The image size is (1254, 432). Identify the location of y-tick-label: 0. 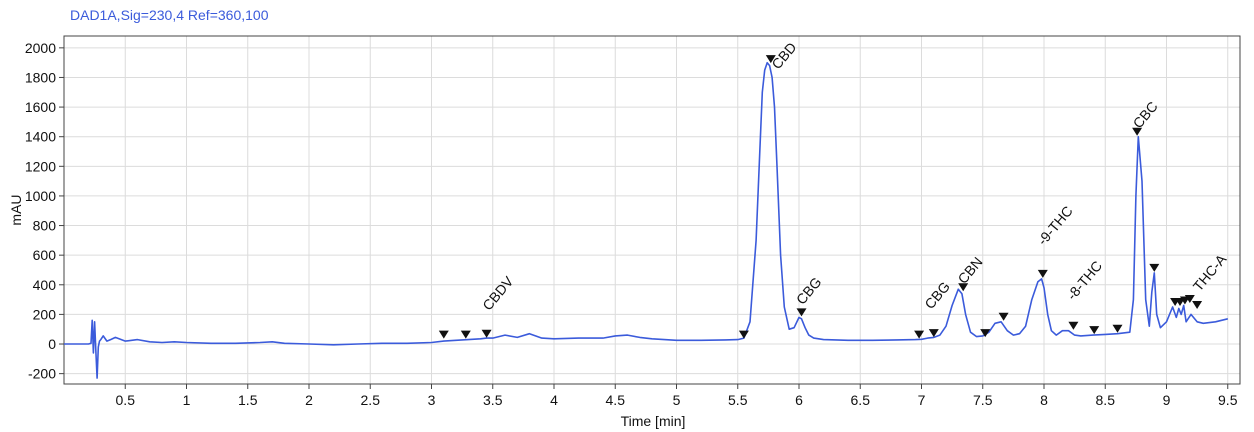
(52, 344).